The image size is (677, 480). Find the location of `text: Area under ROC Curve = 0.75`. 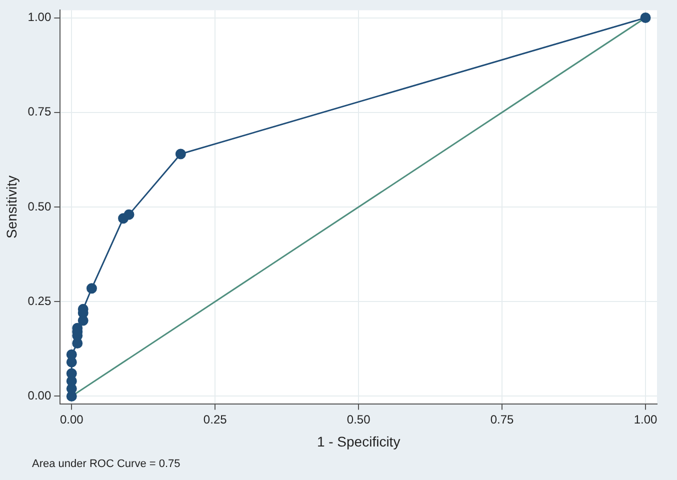

text: Area under ROC Curve = 0.75 is located at coordinates (106, 464).